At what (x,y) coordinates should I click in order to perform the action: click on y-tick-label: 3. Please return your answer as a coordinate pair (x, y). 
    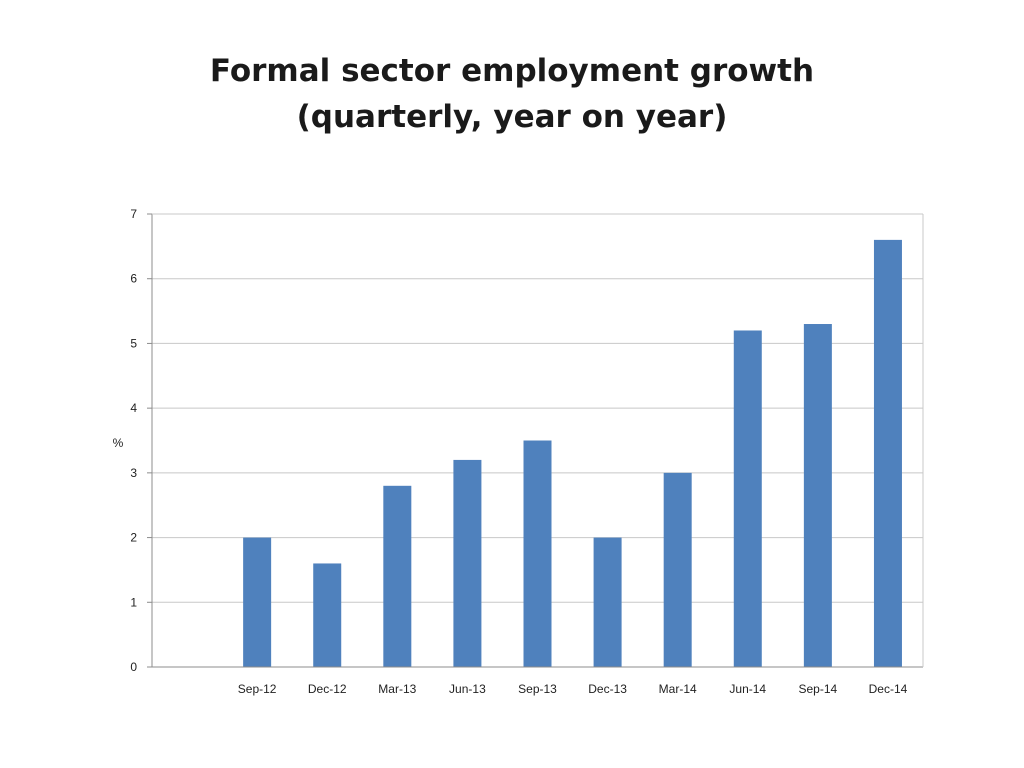
    Looking at the image, I should click on (133, 473).